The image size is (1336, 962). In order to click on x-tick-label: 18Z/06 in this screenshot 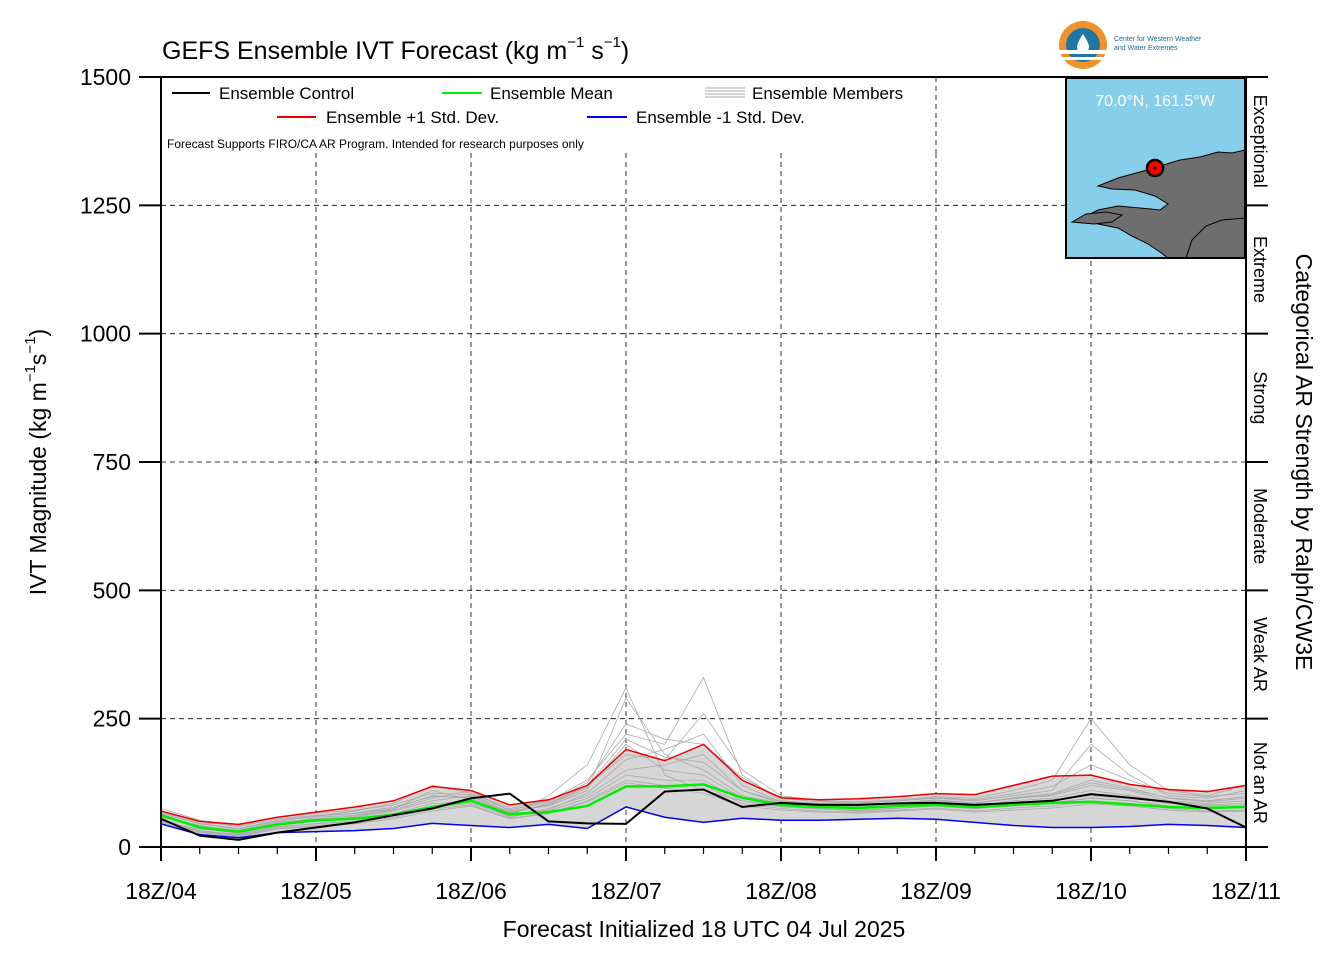, I will do `click(471, 891)`.